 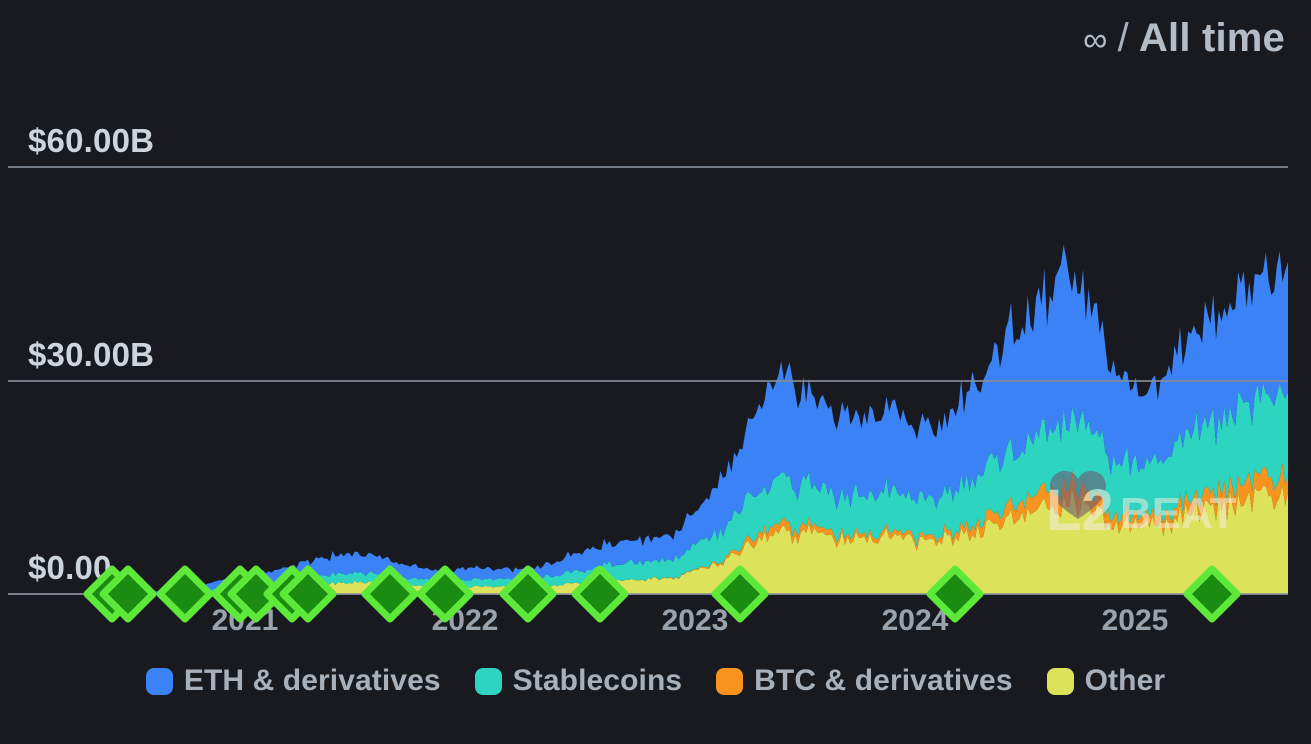 What do you see at coordinates (70, 567) in the screenshot?
I see `y-axis-label-zero: $0.00` at bounding box center [70, 567].